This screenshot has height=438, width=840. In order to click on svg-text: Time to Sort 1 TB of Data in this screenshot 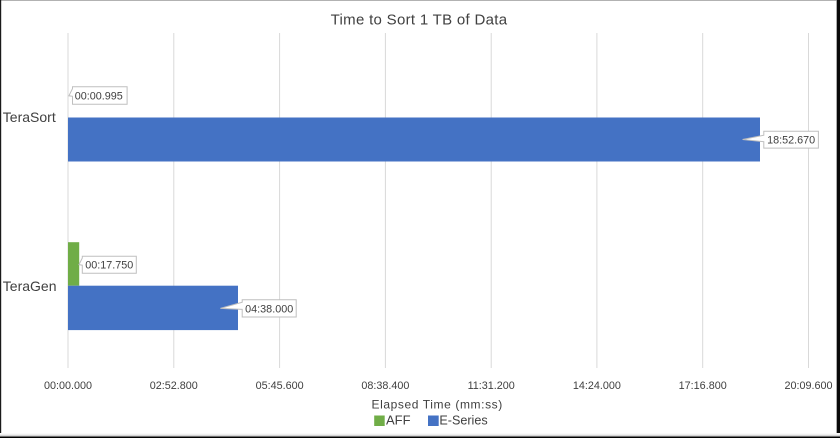, I will do `click(419, 20)`.